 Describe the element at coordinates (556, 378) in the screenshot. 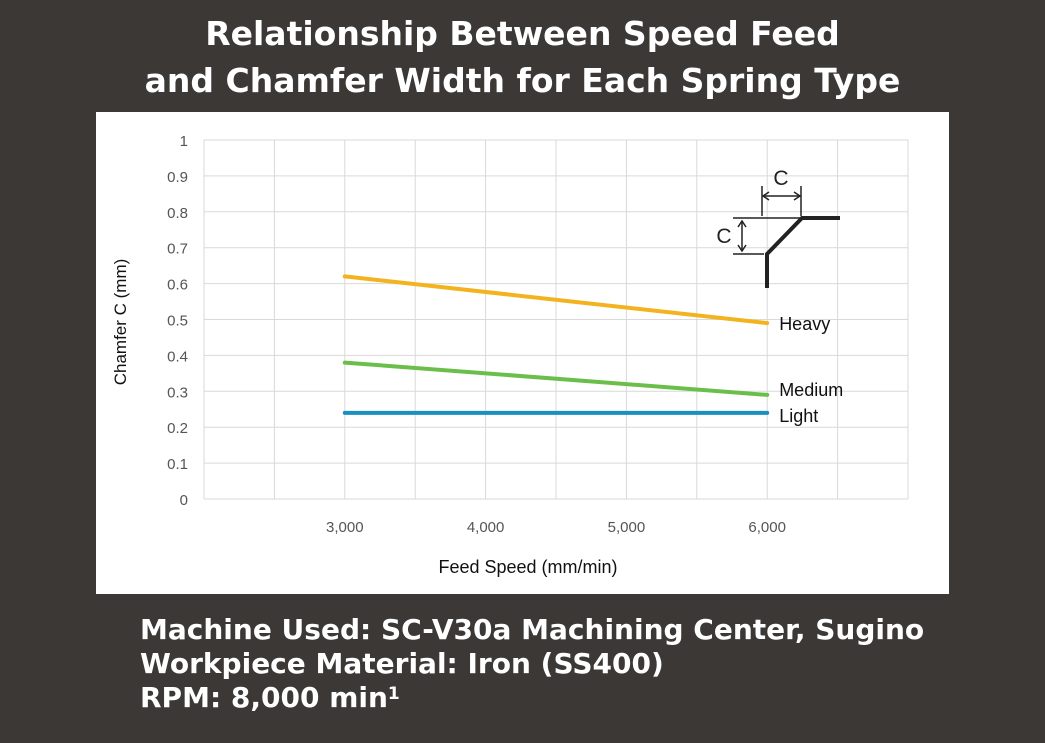

I see `series-line-medium` at that location.